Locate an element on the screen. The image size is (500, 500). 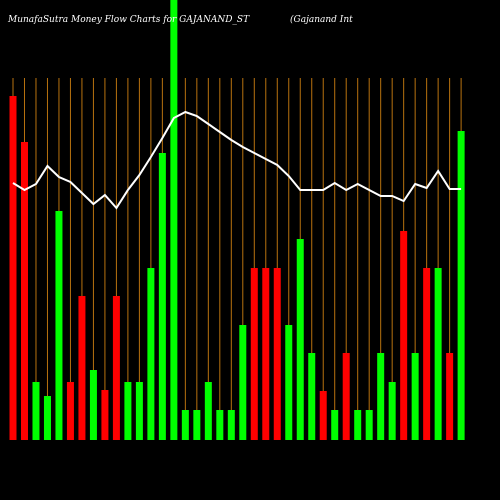
chart-subtitle: (Gajanand Int is located at coordinates (321, 19).